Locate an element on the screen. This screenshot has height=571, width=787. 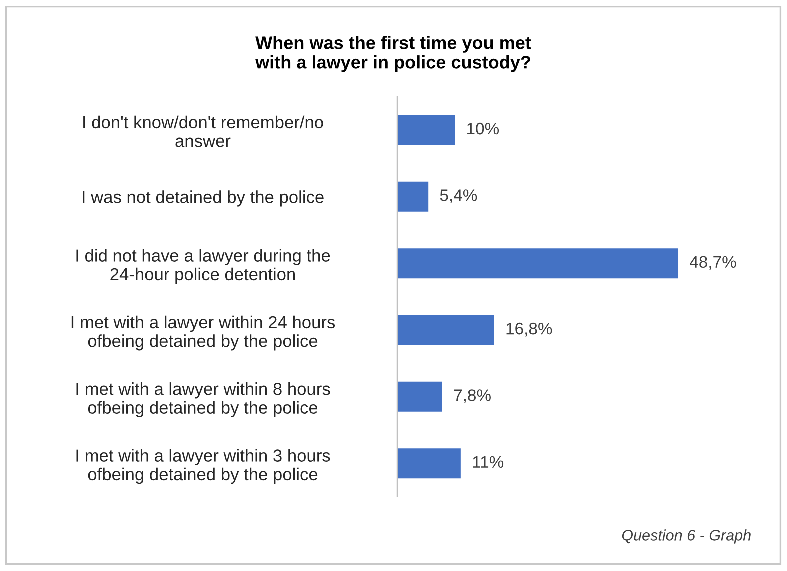
data-label: 16,8% is located at coordinates (529, 329).